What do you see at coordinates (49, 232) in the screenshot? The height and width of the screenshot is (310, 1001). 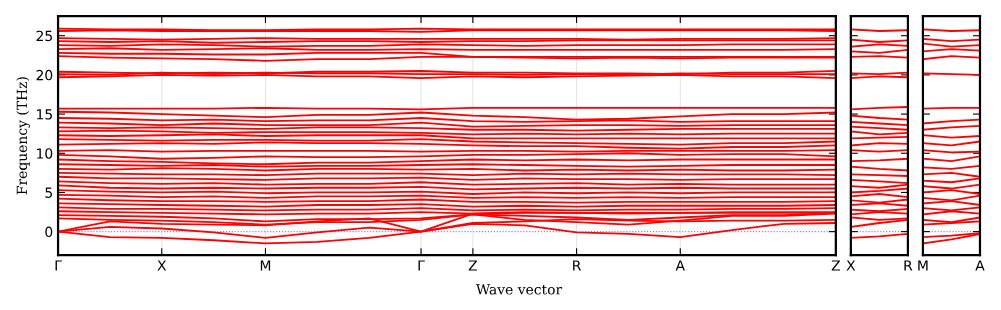 I see `y-tick-label: 0` at bounding box center [49, 232].